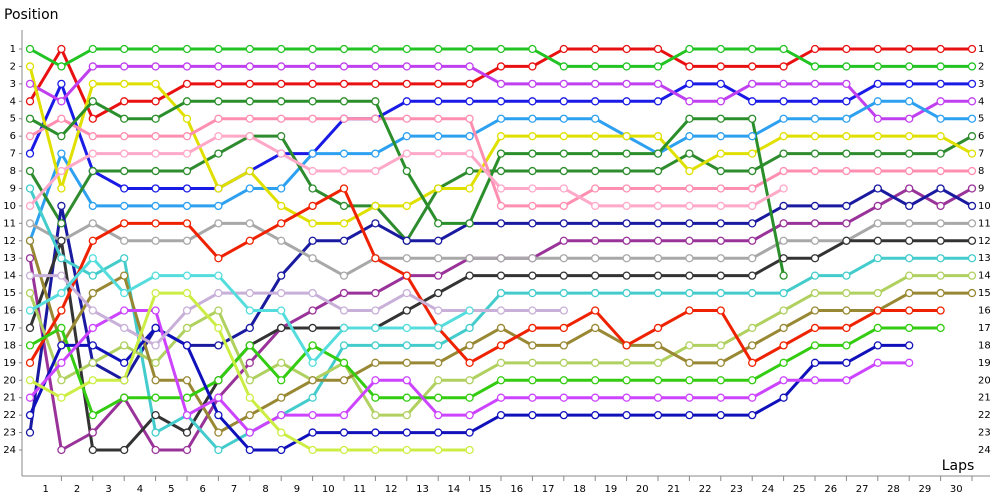 The height and width of the screenshot is (500, 1000). I want to click on y-tick-label: 20, so click(9, 380).